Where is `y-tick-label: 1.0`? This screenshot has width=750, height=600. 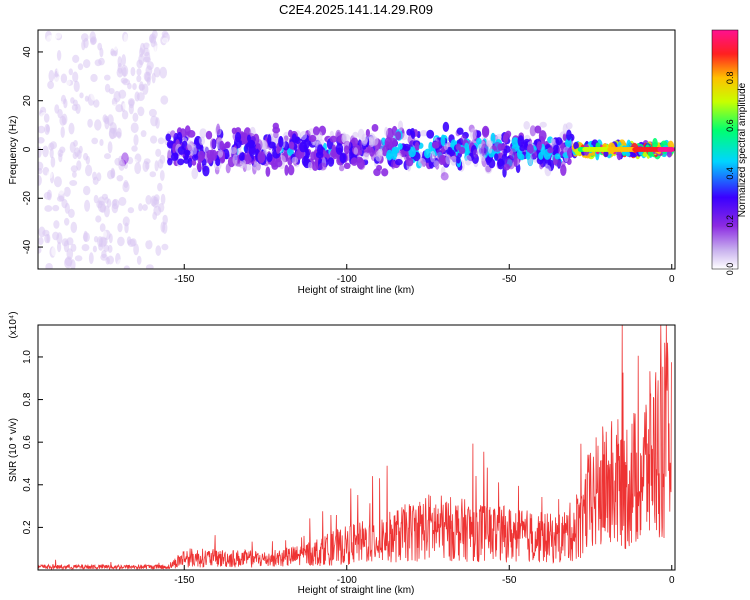 y-tick-label: 1.0 is located at coordinates (27, 357).